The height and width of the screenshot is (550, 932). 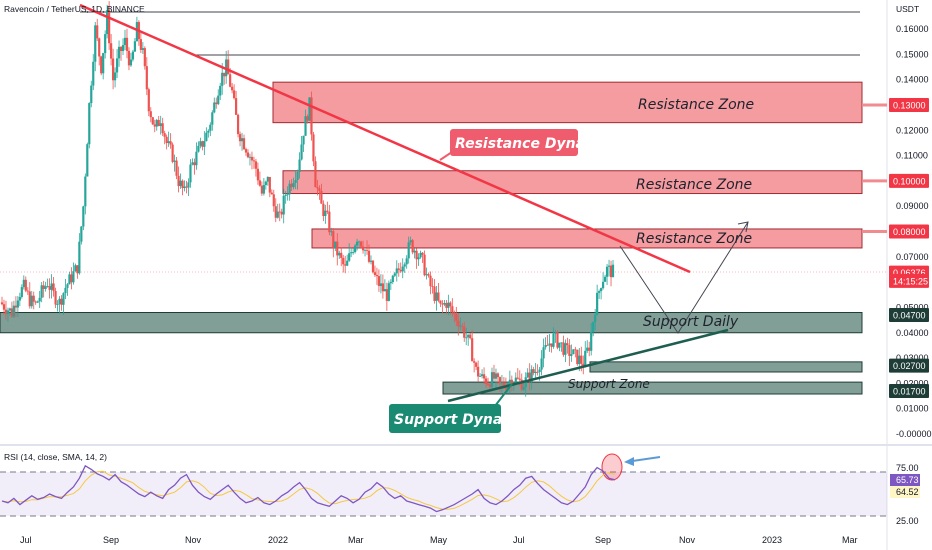 What do you see at coordinates (905, 492) in the screenshot?
I see `rsi-sma-tag: 64.52` at bounding box center [905, 492].